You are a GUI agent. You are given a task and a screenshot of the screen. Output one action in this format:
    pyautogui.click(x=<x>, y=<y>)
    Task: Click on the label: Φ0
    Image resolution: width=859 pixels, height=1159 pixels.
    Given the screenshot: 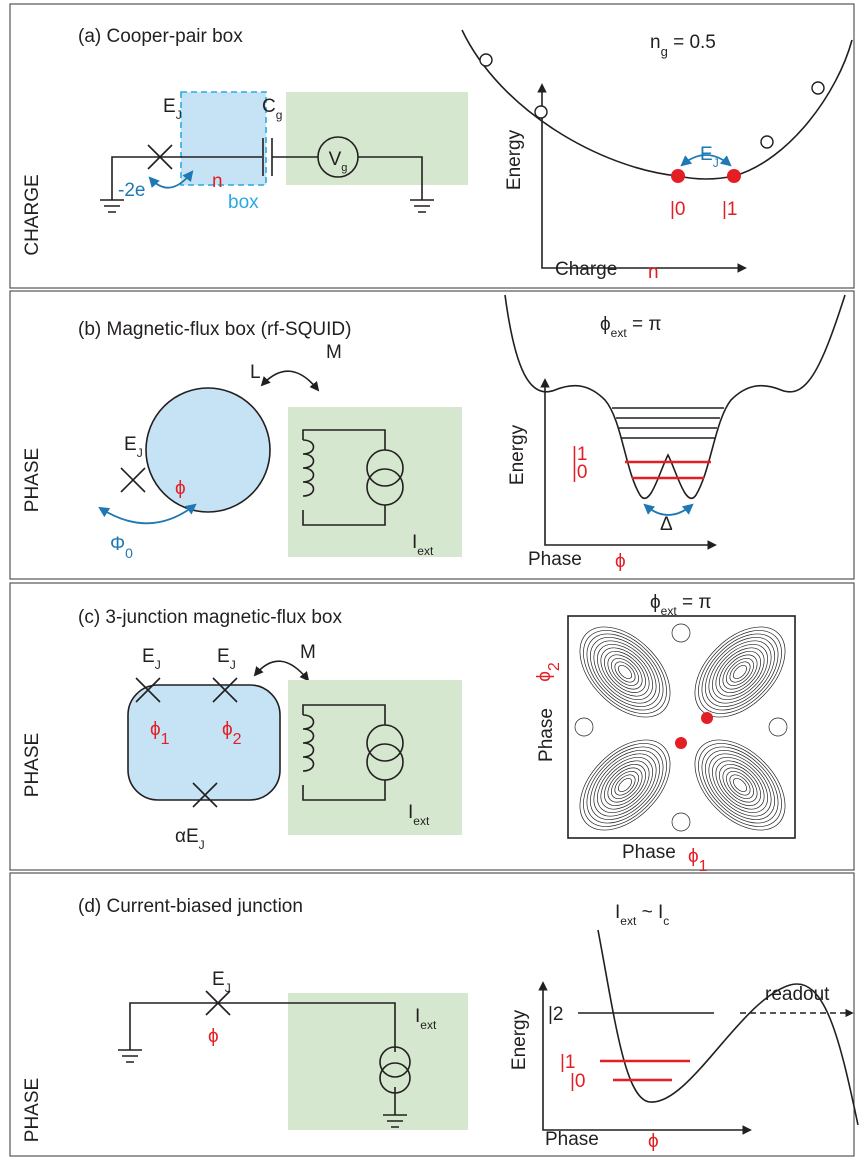 What is the action you would take?
    pyautogui.click(x=121, y=547)
    